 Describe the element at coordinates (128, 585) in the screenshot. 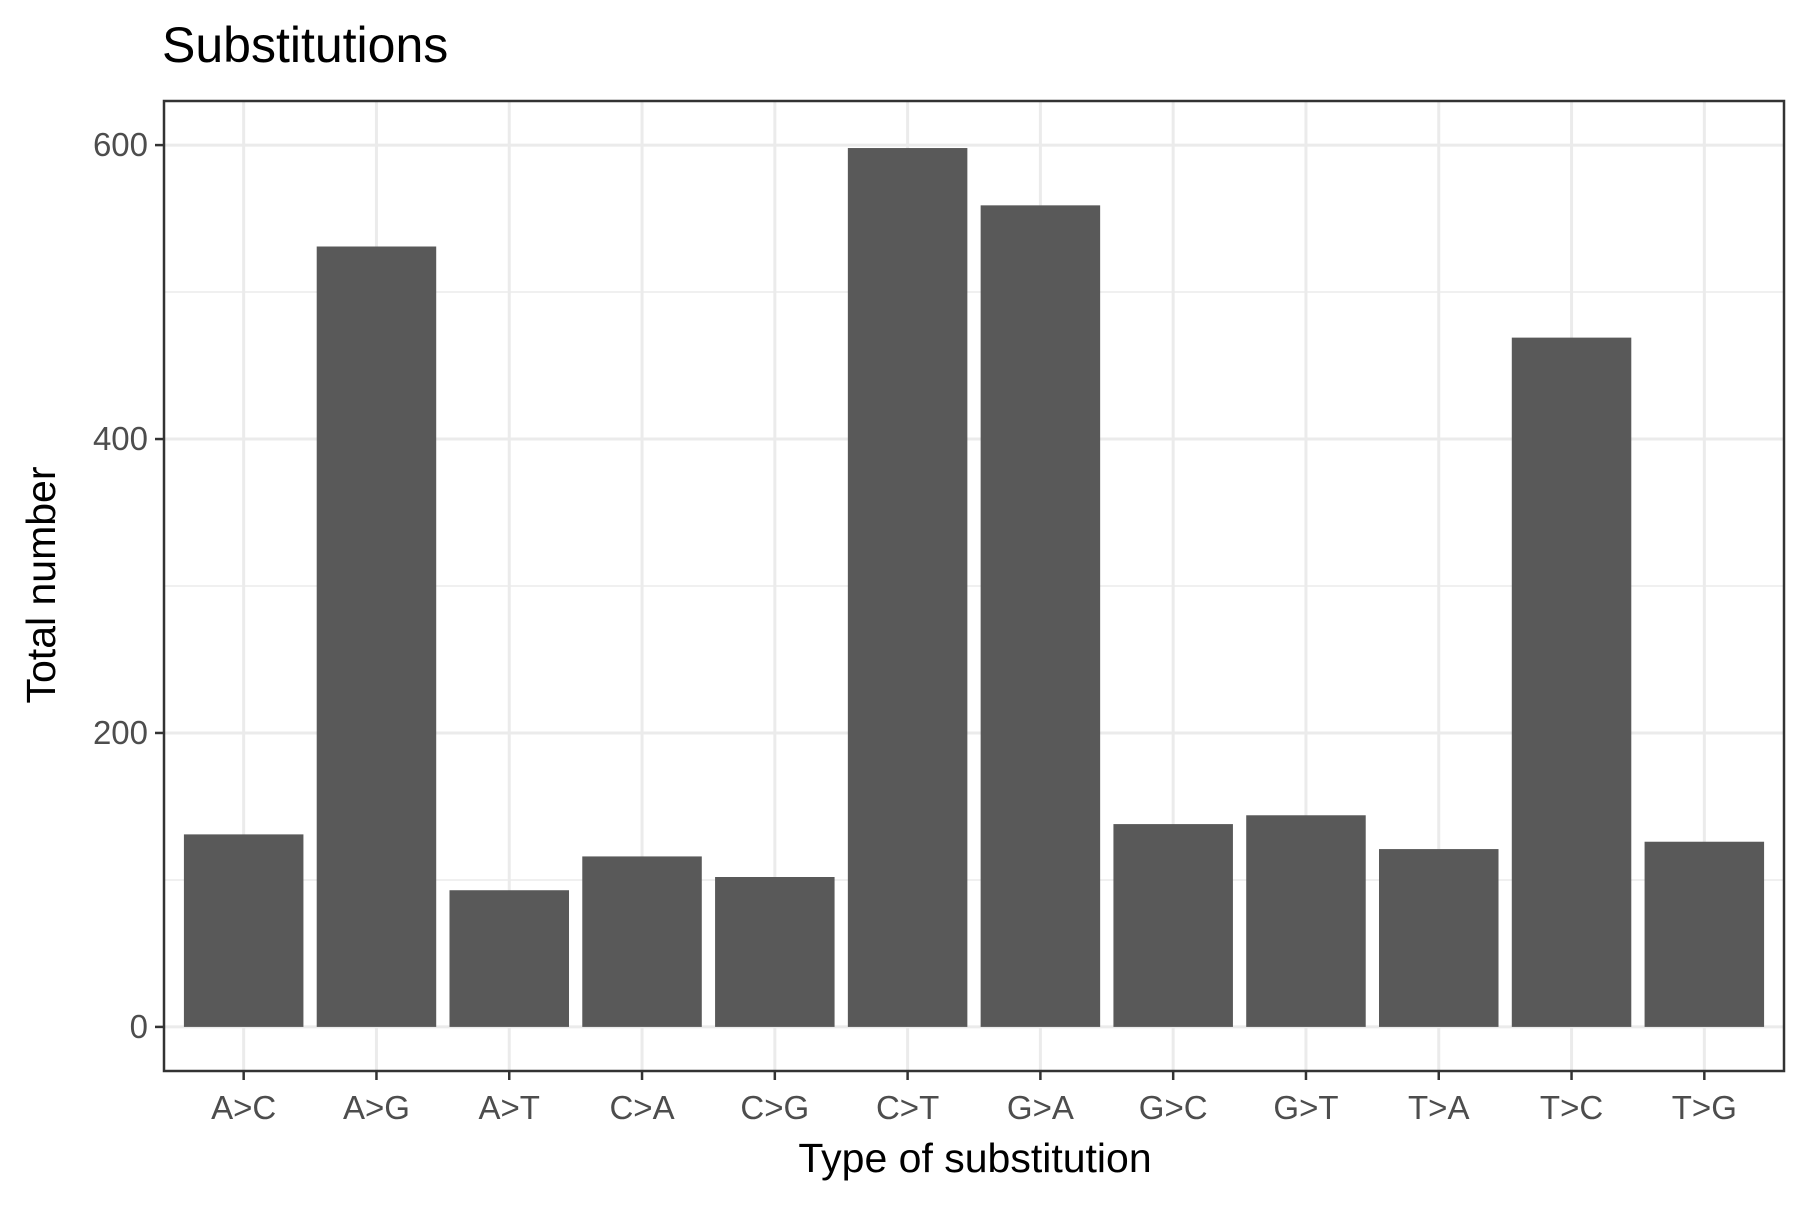

I see `y-axis: 0 200 400 600` at that location.